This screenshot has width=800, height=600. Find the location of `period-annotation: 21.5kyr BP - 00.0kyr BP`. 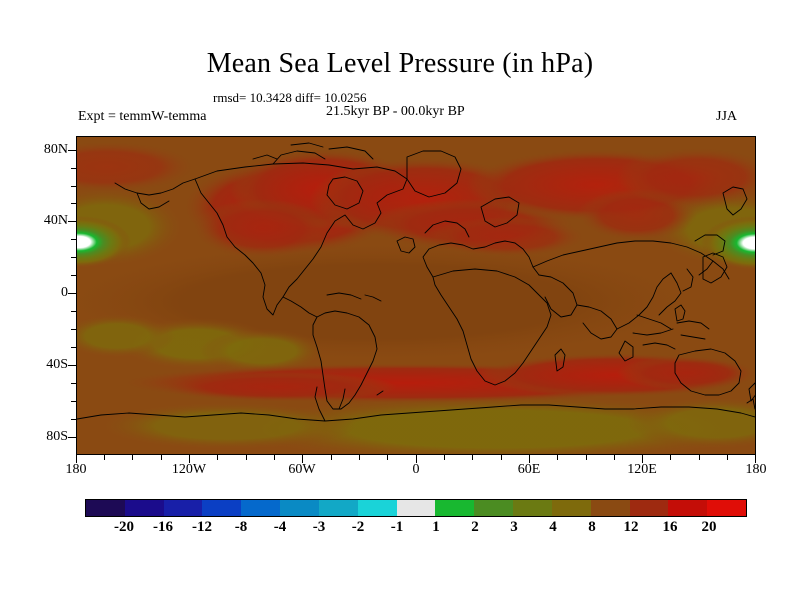

period-annotation: 21.5kyr BP - 00.0kyr BP is located at coordinates (395, 111).